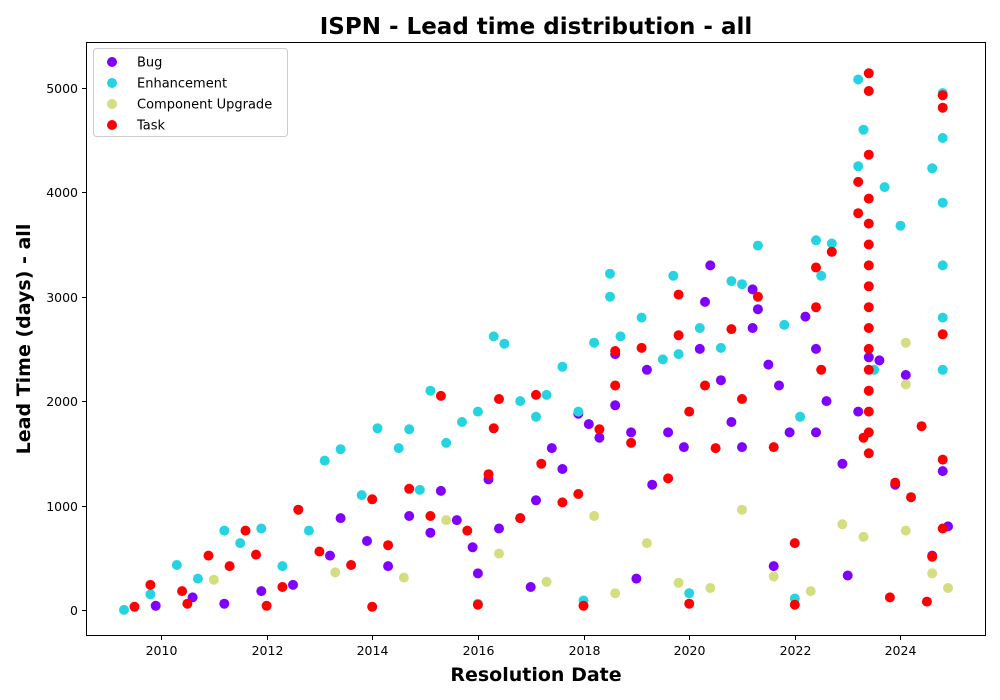 Image resolution: width=1000 pixels, height=700 pixels. What do you see at coordinates (796, 650) in the screenshot?
I see `x-tick-label: 2022` at bounding box center [796, 650].